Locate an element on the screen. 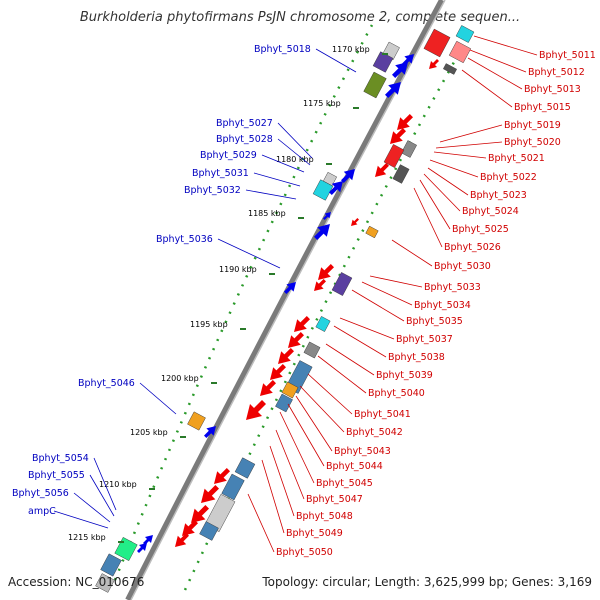 The image size is (600, 600). forward-gene-label: Bphyt_5029 is located at coordinates (228, 155).